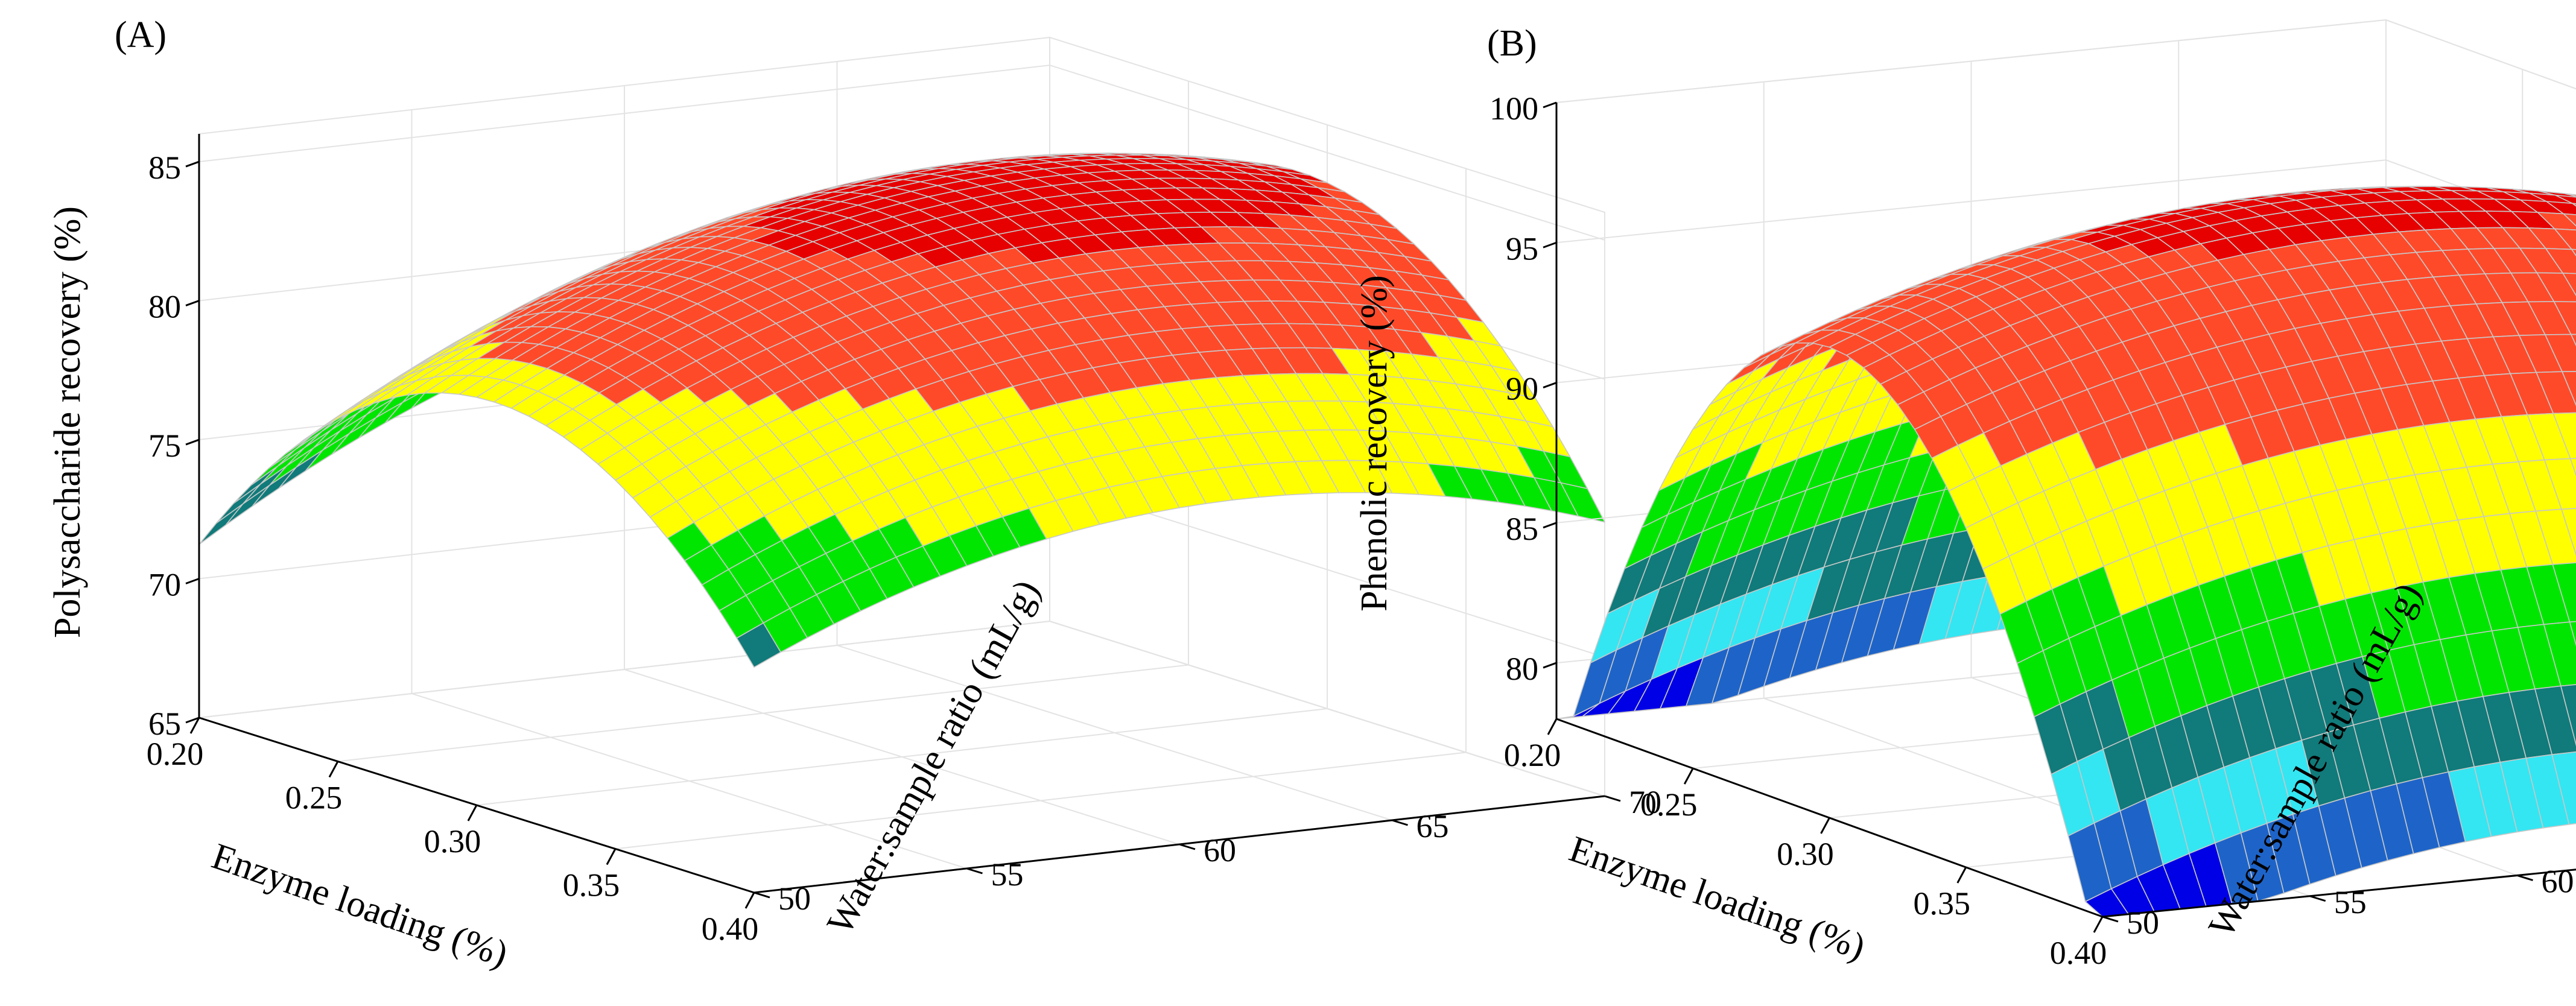  Describe the element at coordinates (67, 422) in the screenshot. I see `panel-a-z-axis-title: Polysaccharide recovery (%)` at that location.